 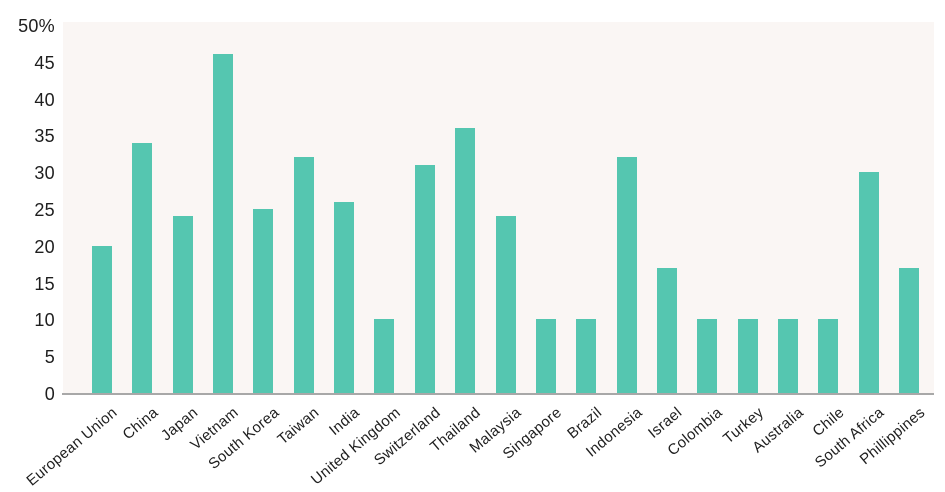 What do you see at coordinates (44, 246) in the screenshot?
I see `y-tick-label: 20` at bounding box center [44, 246].